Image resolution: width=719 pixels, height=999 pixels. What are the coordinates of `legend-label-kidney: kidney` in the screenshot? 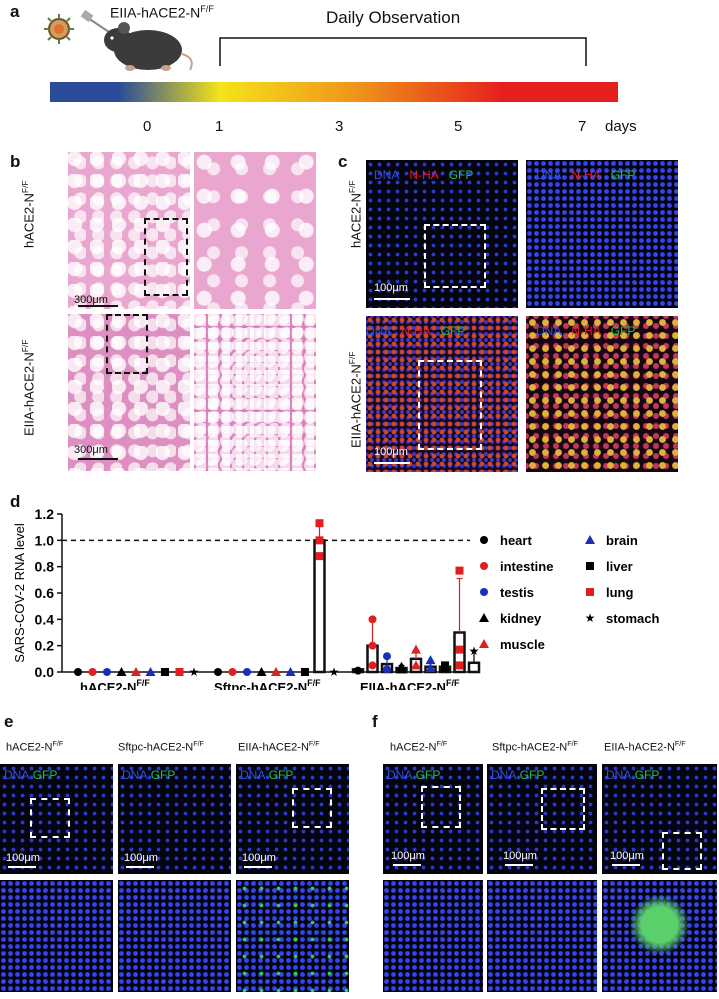 It's located at (521, 618).